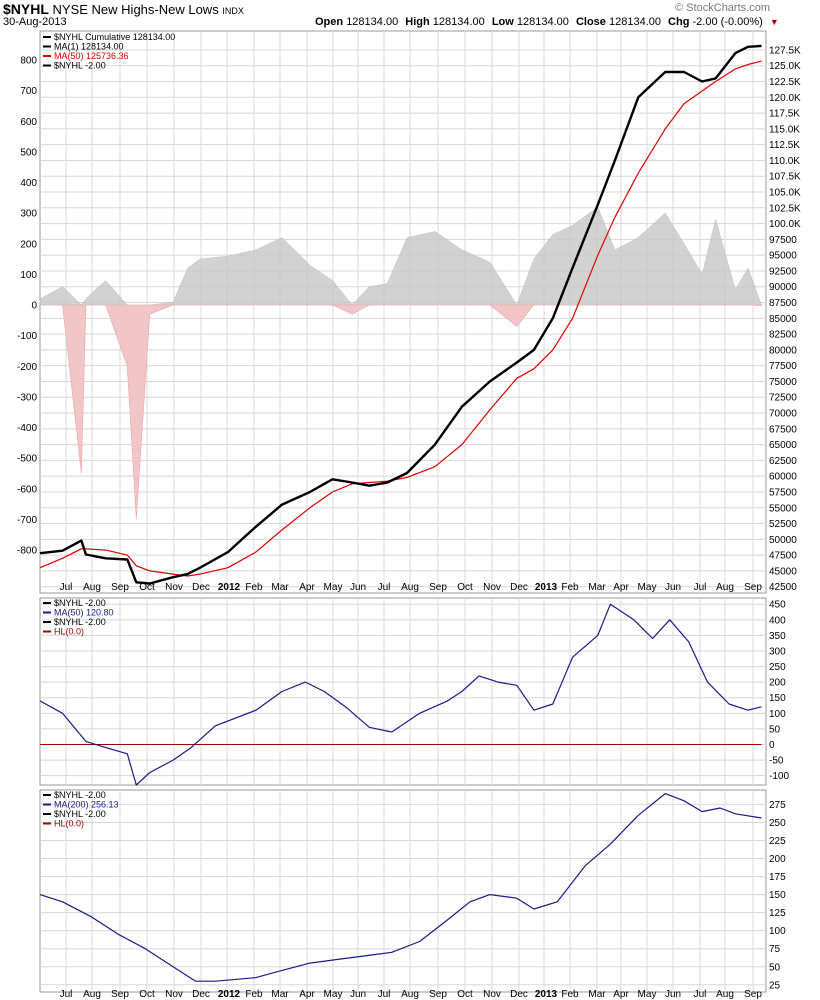 Image resolution: width=820 pixels, height=1000 pixels. What do you see at coordinates (34, 306) in the screenshot?
I see `left-axis-1-tick: 0` at bounding box center [34, 306].